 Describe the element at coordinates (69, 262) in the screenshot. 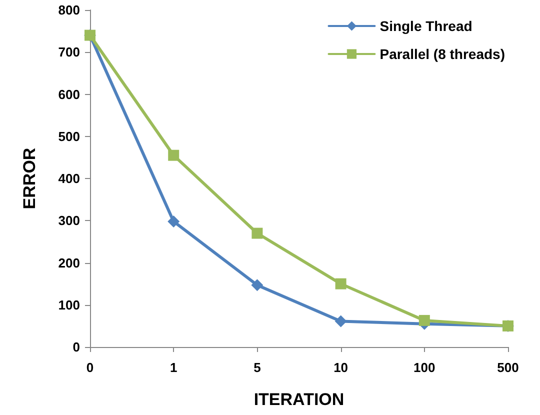

I see `y-tick-label: 200` at that location.